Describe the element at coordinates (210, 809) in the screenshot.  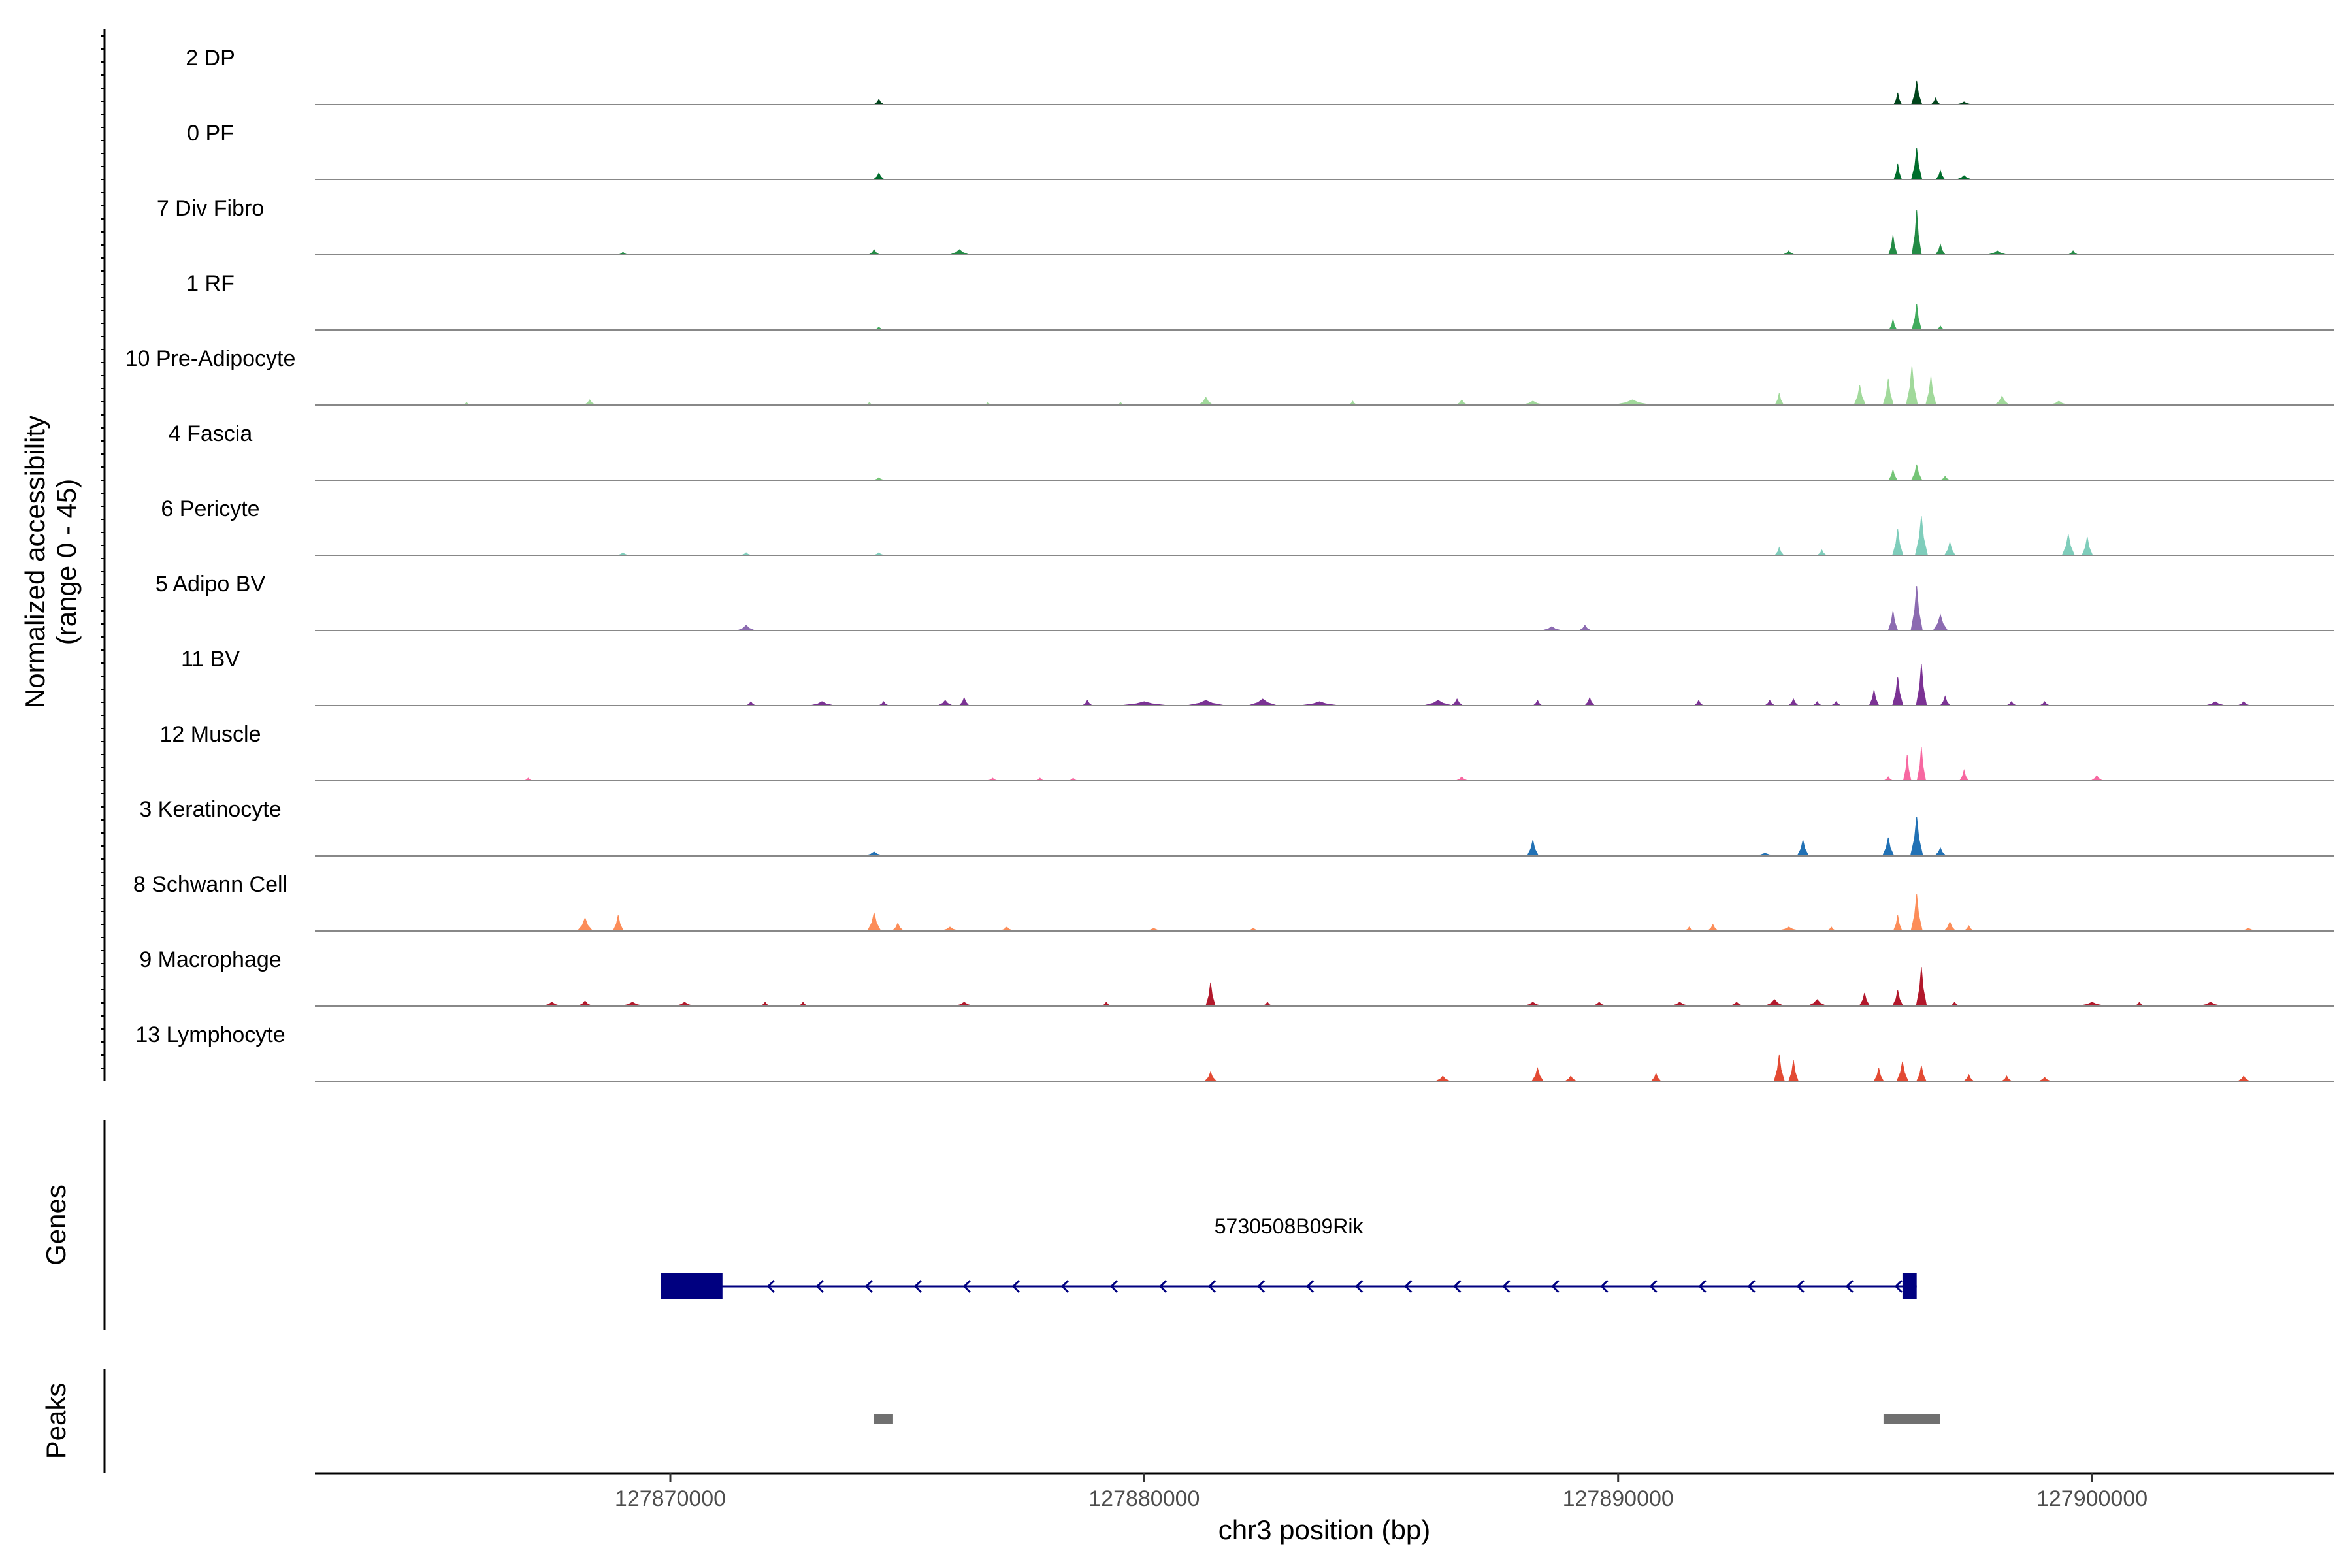
I see `track-label: 3 Keratinocyte` at that location.